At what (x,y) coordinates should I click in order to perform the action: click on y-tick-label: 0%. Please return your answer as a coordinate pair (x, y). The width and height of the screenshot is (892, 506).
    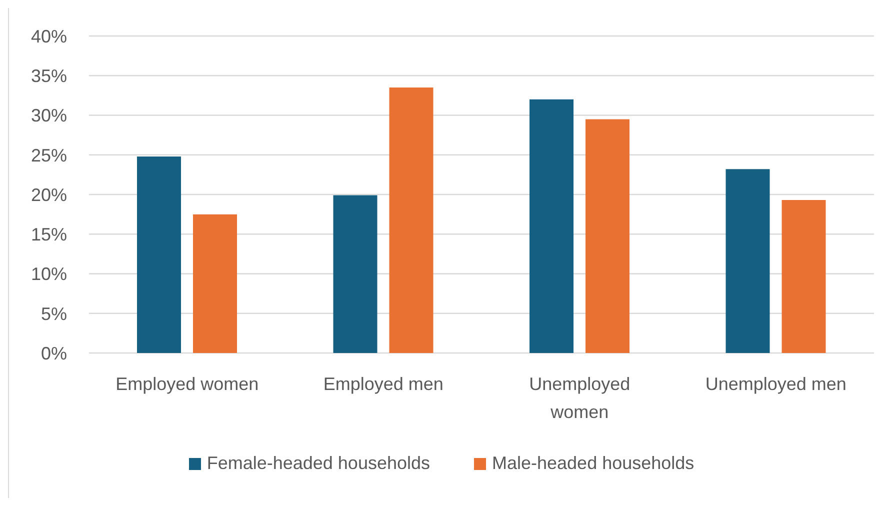
    Looking at the image, I should click on (53, 353).